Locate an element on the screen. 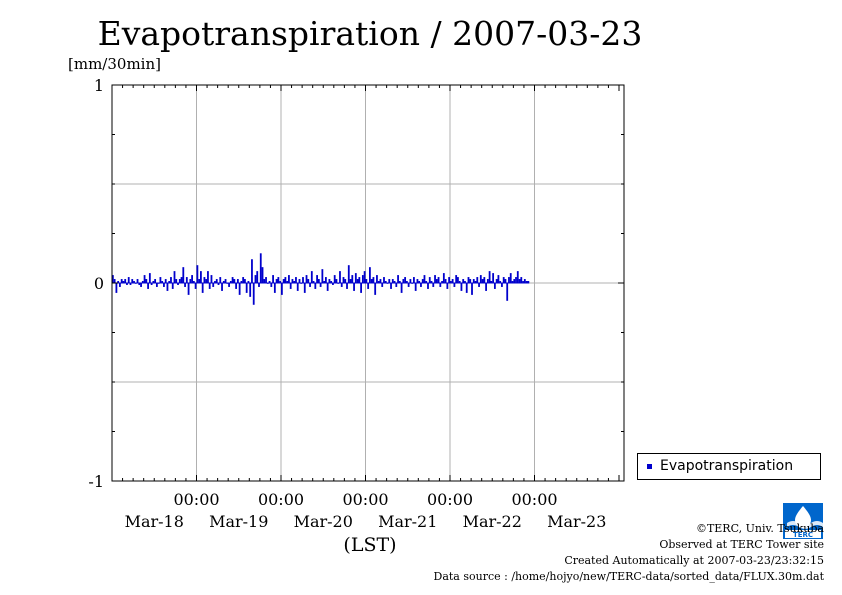 The height and width of the screenshot is (595, 842). legend-swatch is located at coordinates (649, 466).